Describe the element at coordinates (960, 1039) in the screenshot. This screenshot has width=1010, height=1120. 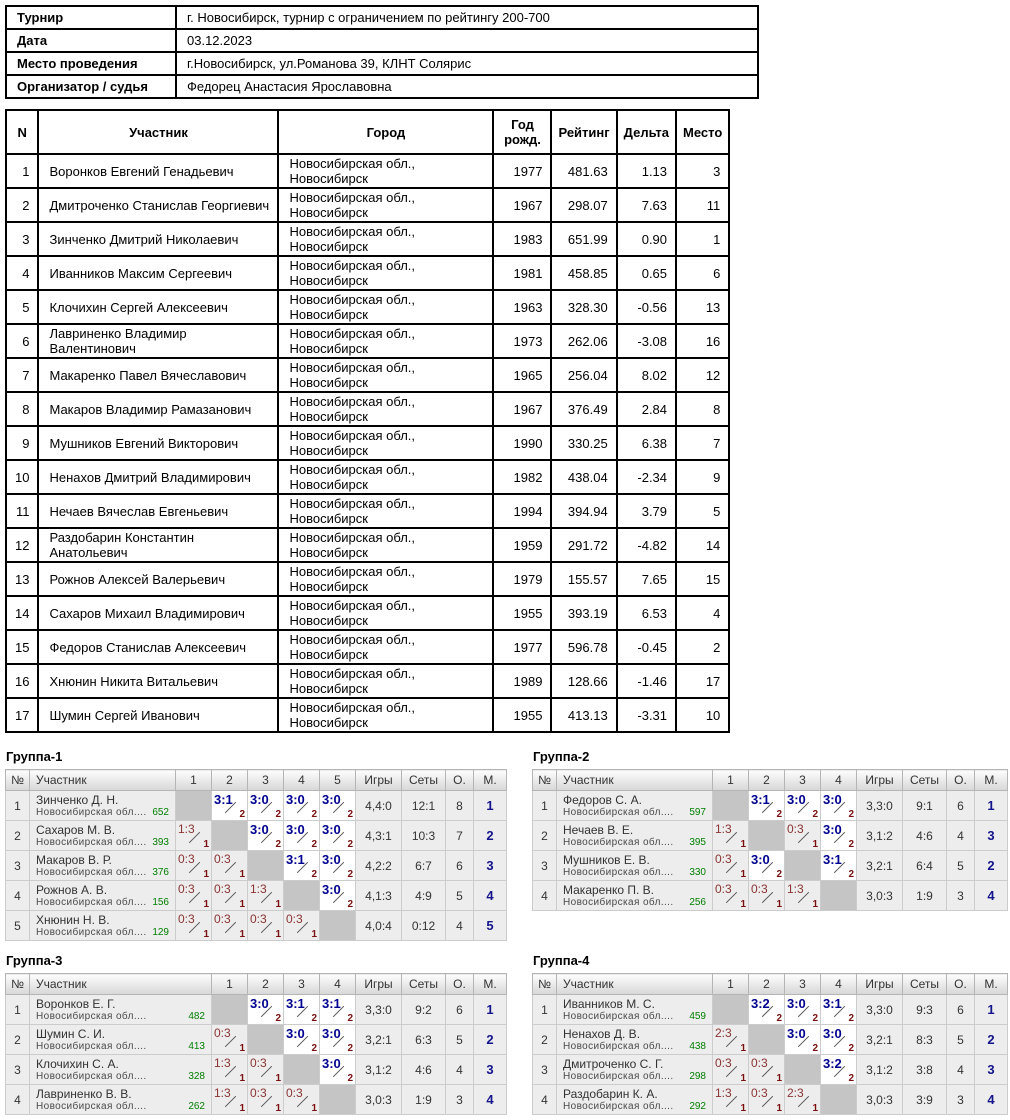
I see `cell-points: 5` at that location.